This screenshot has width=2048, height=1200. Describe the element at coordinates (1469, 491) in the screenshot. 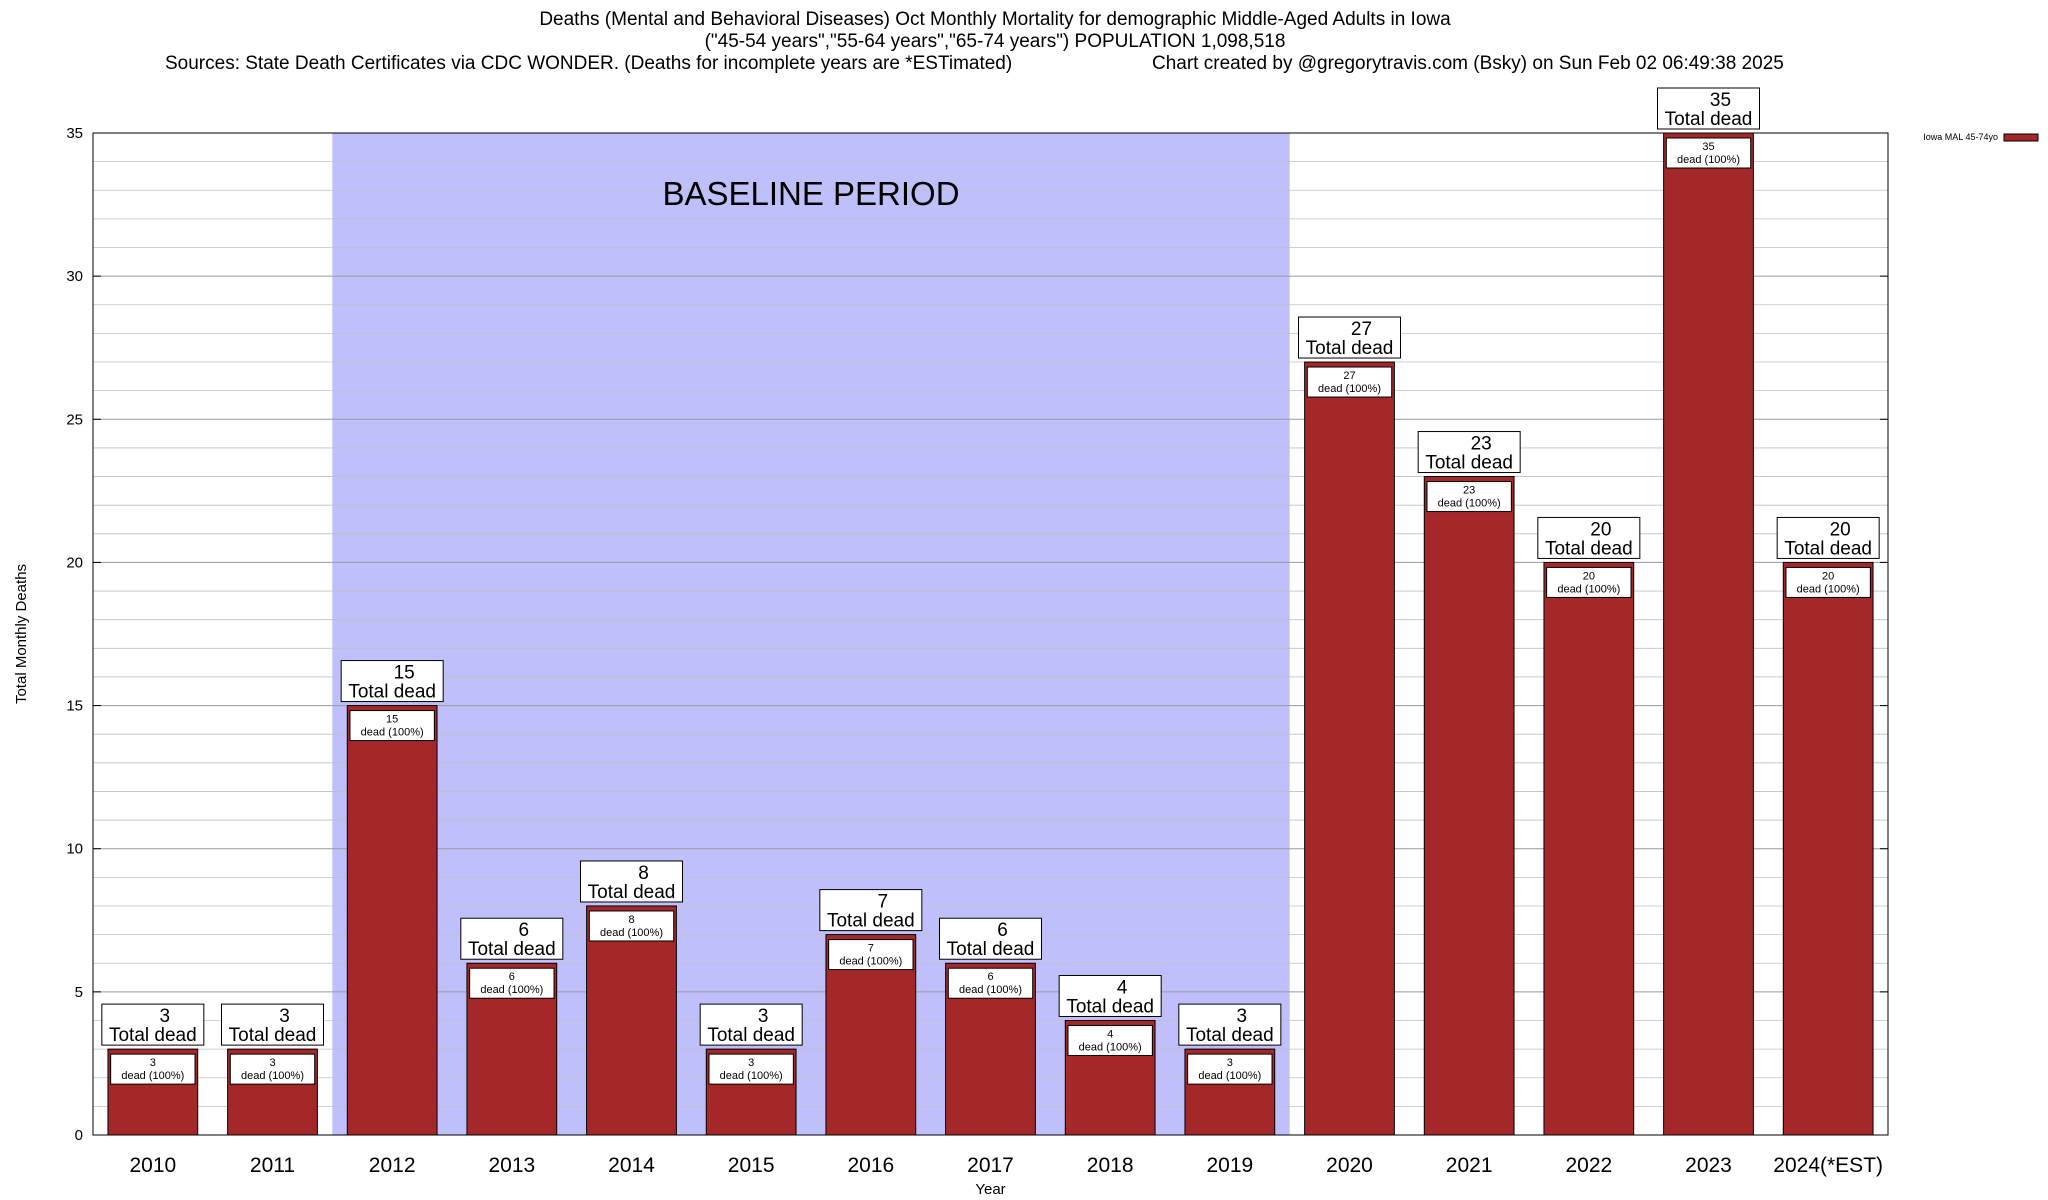

I see `bar-inner-value-label: 23` at that location.